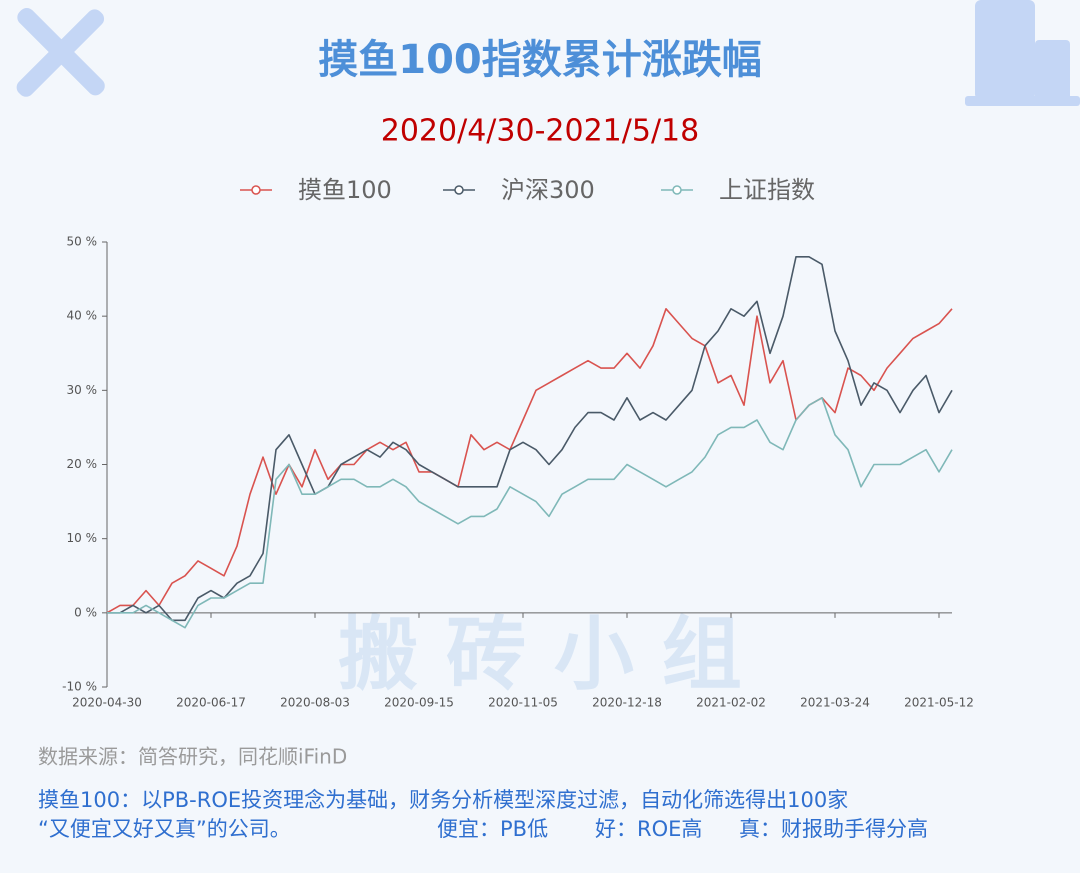 Image resolution: width=1080 pixels, height=873 pixels. What do you see at coordinates (540, 131) in the screenshot?
I see `chart-subtitle: 2020/4/30-2021/5/18` at bounding box center [540, 131].